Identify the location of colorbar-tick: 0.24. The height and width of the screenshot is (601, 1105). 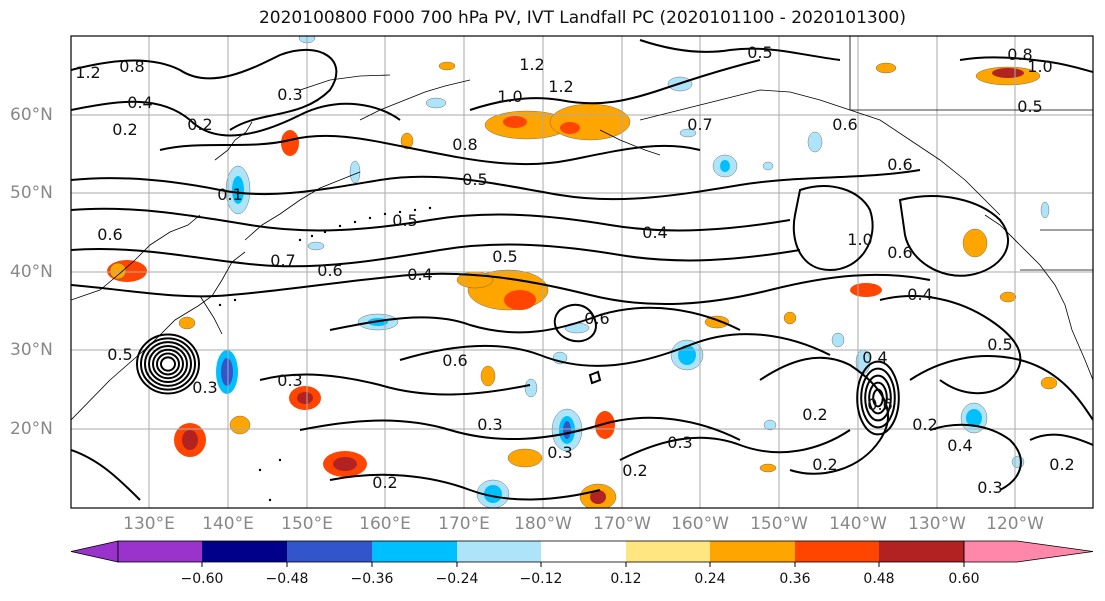
(710, 579).